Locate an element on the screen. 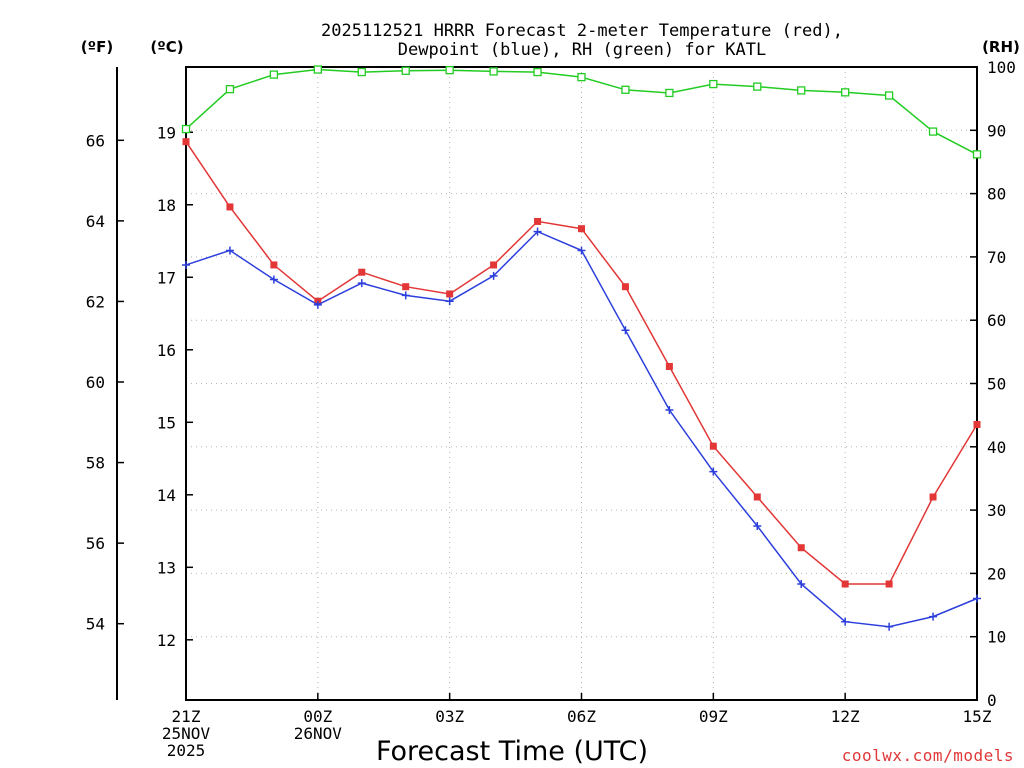 The width and height of the screenshot is (1024, 768). celsius-tick-label: 16 is located at coordinates (166, 350).